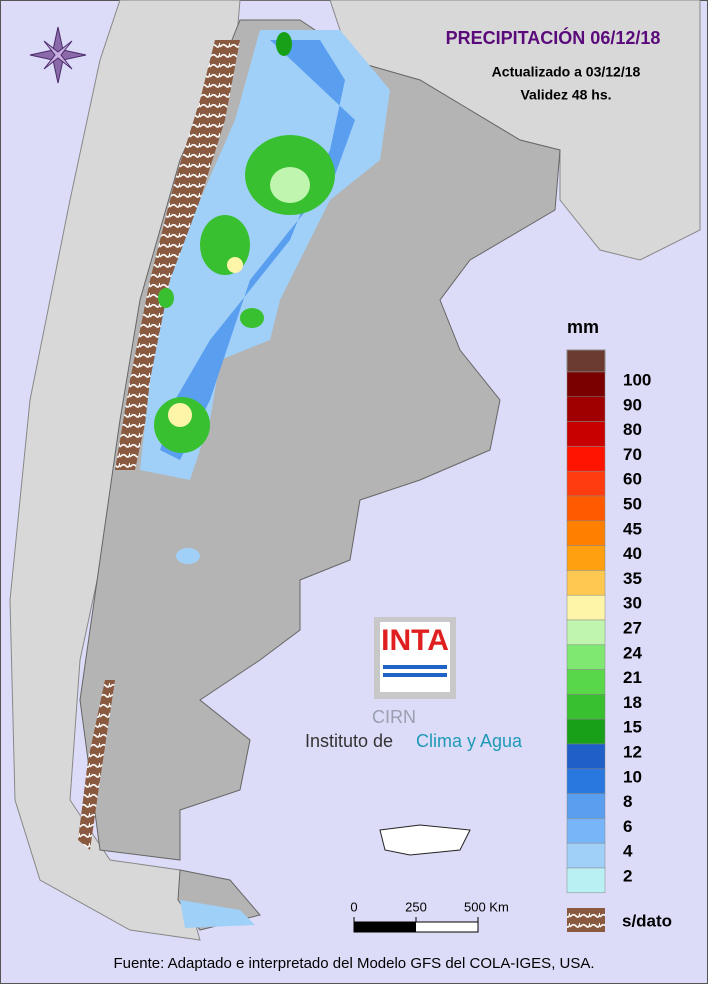 The height and width of the screenshot is (984, 708). I want to click on legend-label: 2, so click(627, 875).